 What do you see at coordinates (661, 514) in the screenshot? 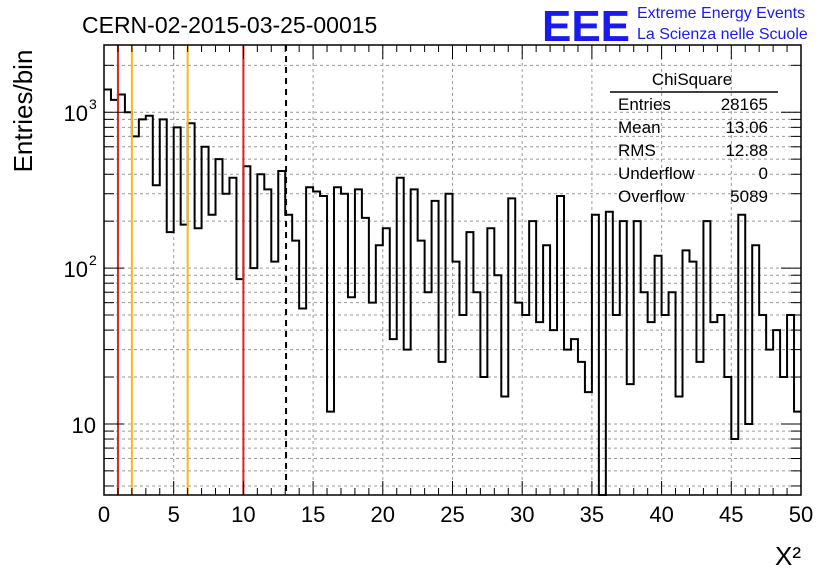
I see `x-tick-label: 40` at bounding box center [661, 514].